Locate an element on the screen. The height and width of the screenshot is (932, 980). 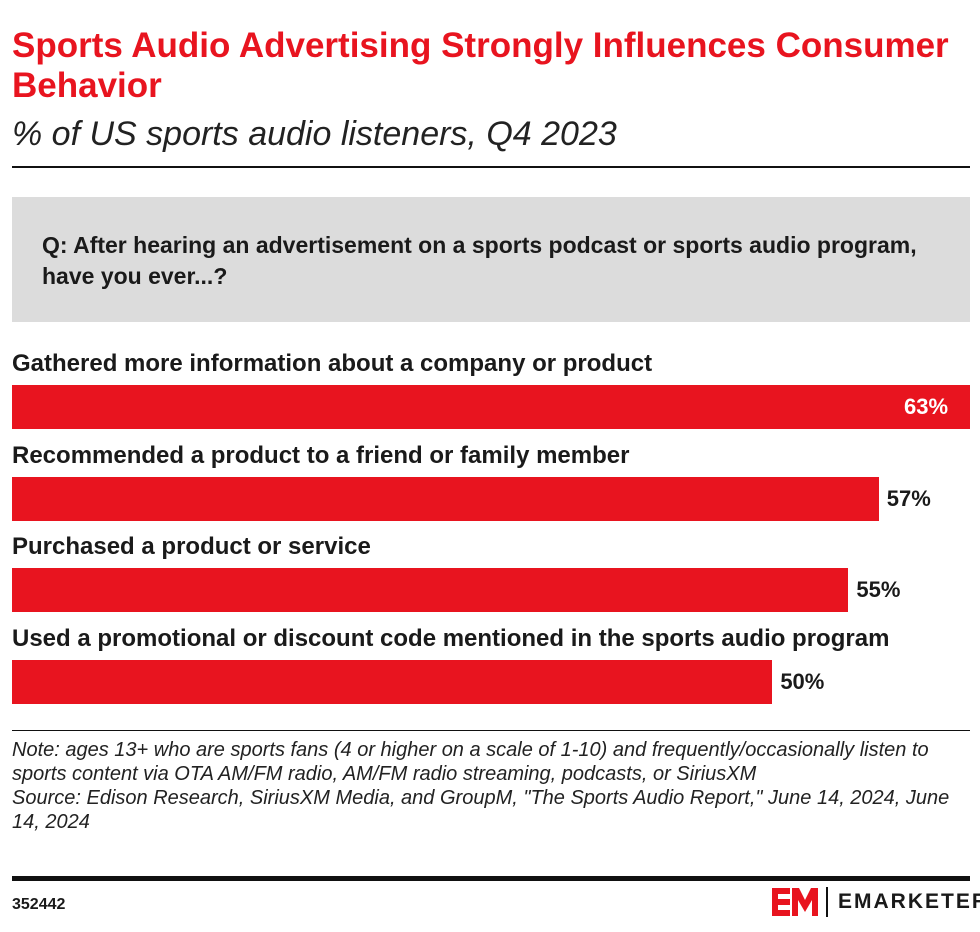
emarketer-logo: EMARKETER is located at coordinates (876, 902).